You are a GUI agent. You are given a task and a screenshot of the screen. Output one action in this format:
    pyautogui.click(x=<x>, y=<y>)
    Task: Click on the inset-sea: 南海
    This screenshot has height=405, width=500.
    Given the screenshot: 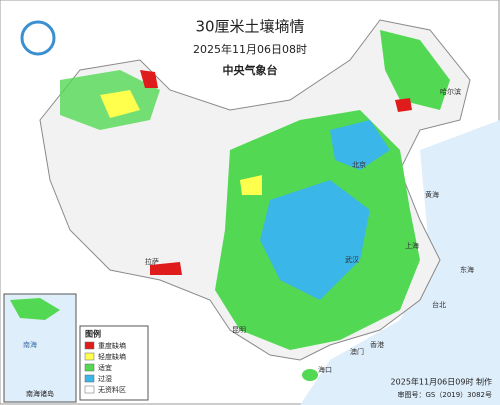 What is the action you would take?
    pyautogui.click(x=30, y=344)
    